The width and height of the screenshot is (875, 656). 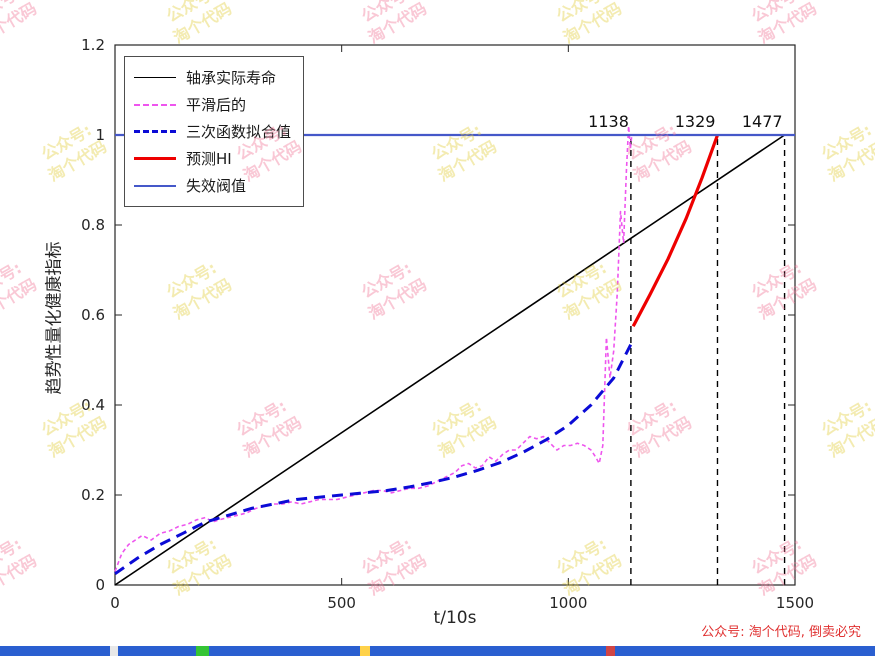 What do you see at coordinates (54, 318) in the screenshot?
I see `y-axis-label: 趋势性量化健康指标` at bounding box center [54, 318].